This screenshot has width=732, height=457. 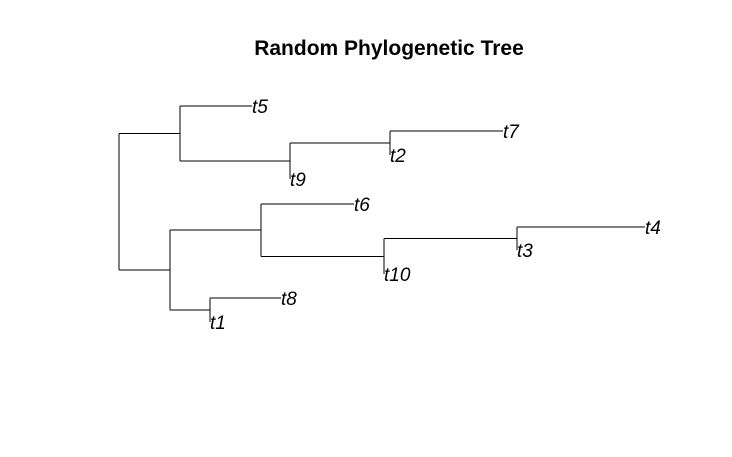 What do you see at coordinates (298, 180) in the screenshot?
I see `tip-label-t9: t9` at bounding box center [298, 180].